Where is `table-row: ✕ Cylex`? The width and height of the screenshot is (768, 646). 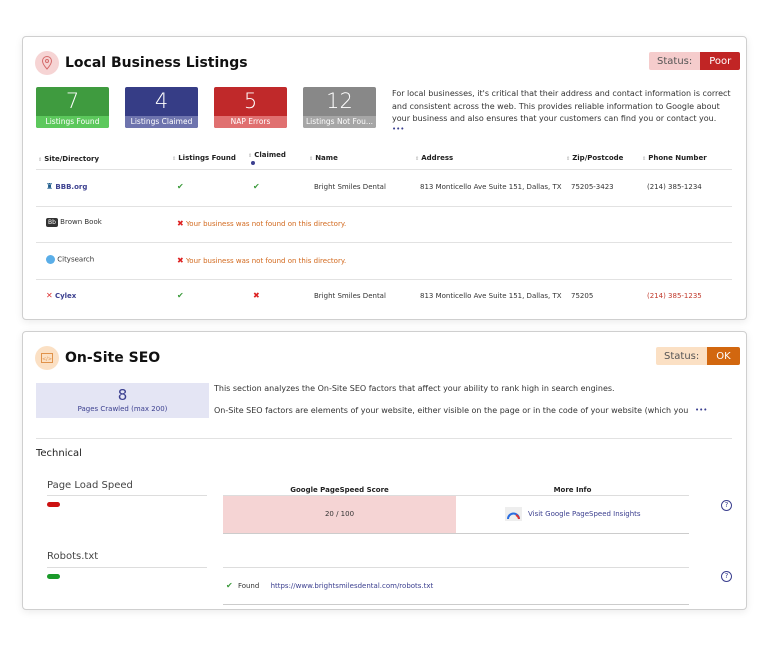 table-row: ✕ Cylex is located at coordinates (61, 295).